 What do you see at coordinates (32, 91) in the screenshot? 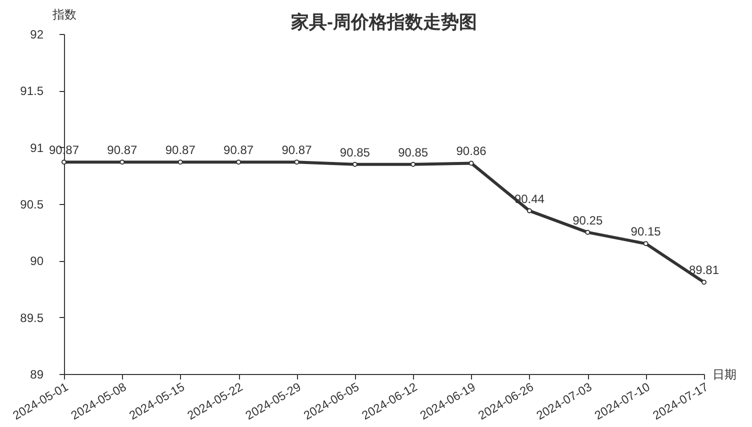
I see `y-tick-label: 91.5` at bounding box center [32, 91].